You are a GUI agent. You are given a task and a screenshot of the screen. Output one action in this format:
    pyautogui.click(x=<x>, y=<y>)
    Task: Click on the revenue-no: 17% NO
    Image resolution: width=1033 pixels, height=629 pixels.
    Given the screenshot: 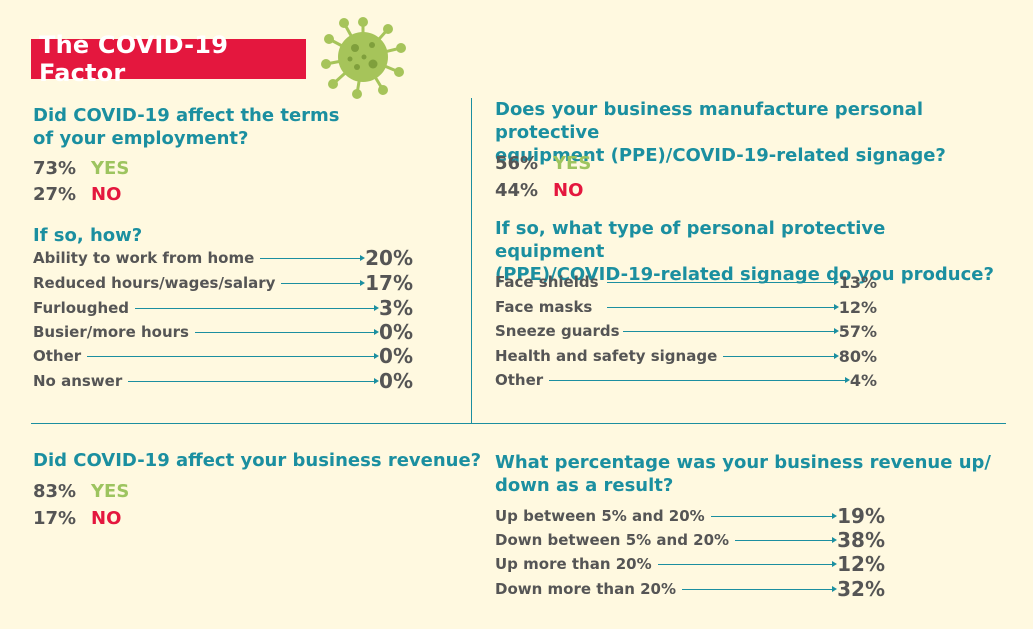 What is the action you would take?
    pyautogui.click(x=77, y=519)
    